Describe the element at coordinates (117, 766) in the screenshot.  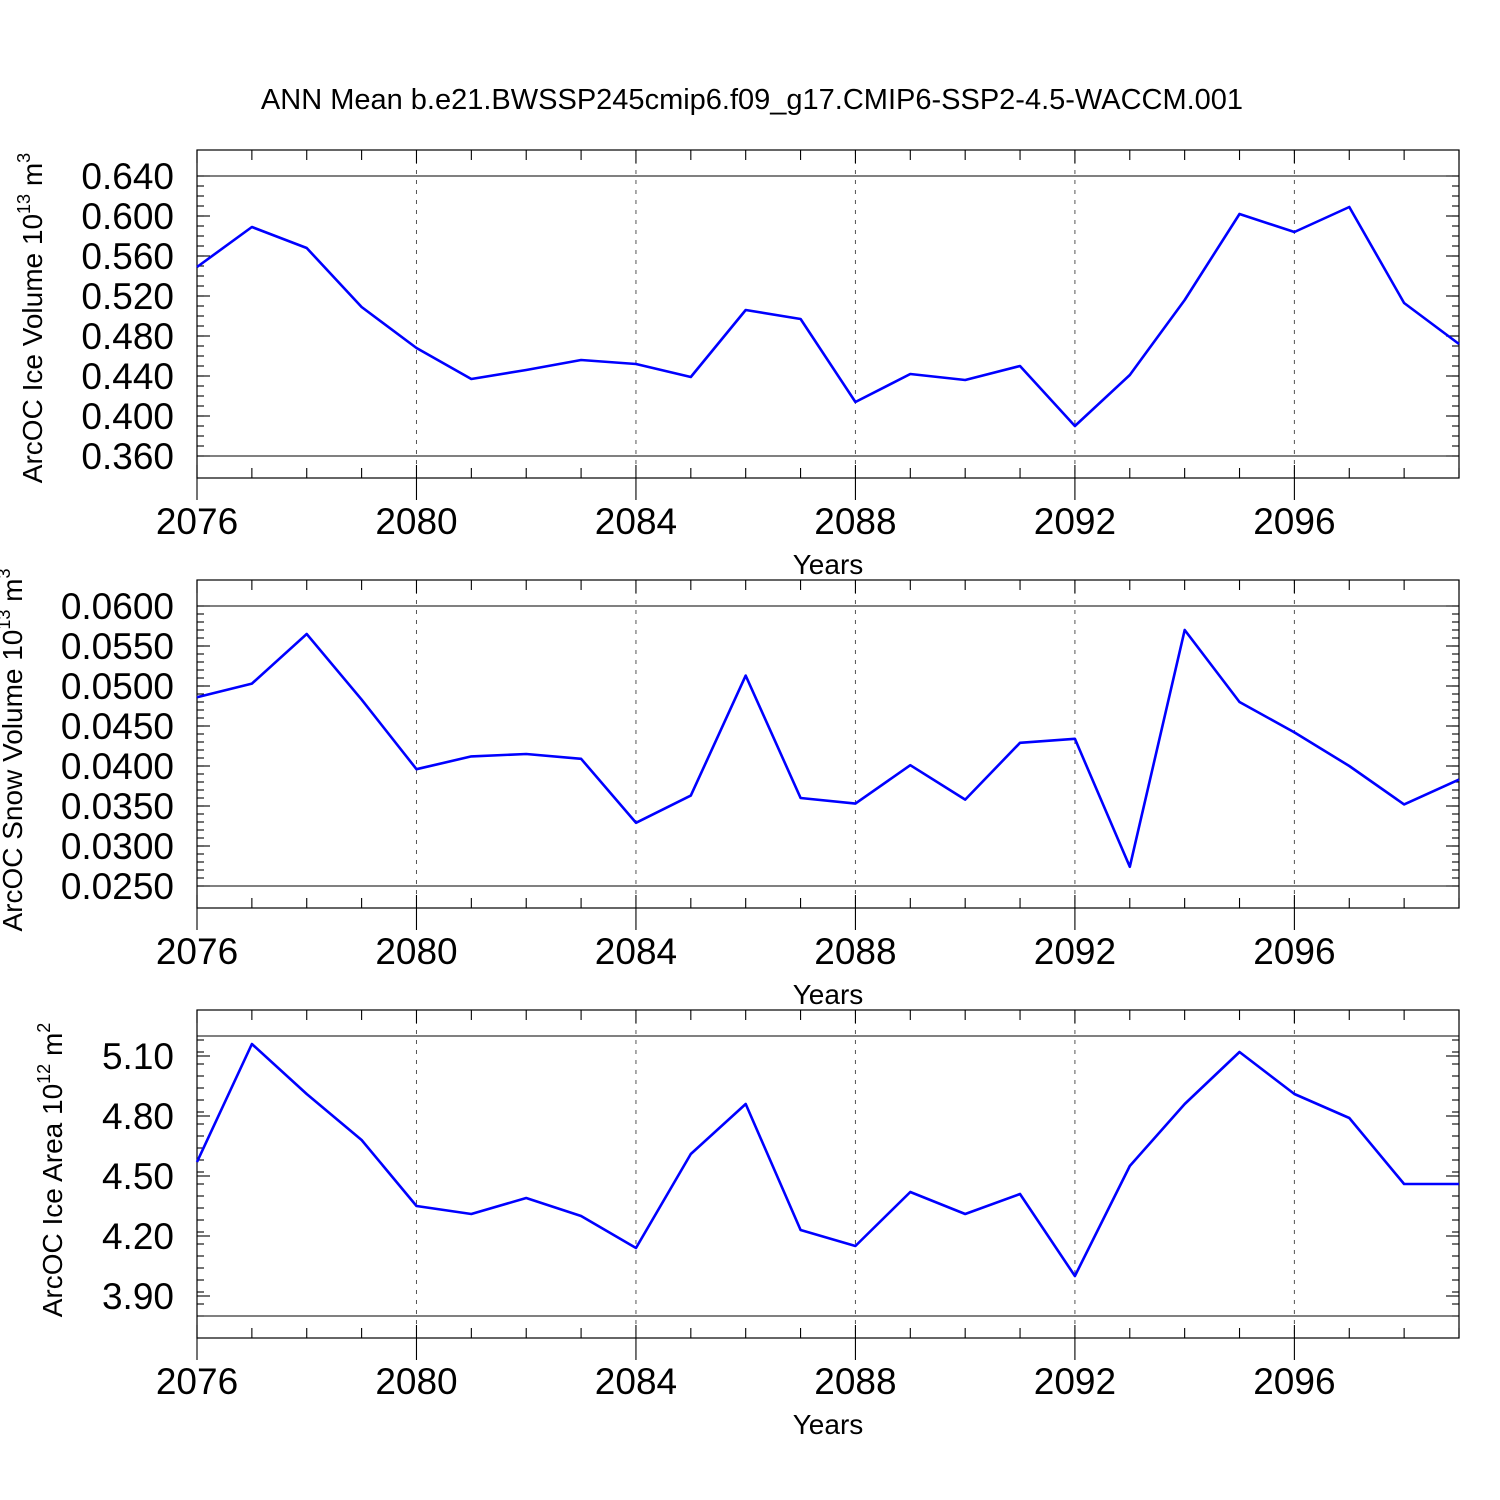
I see `y-tick-label: 0.0400` at that location.